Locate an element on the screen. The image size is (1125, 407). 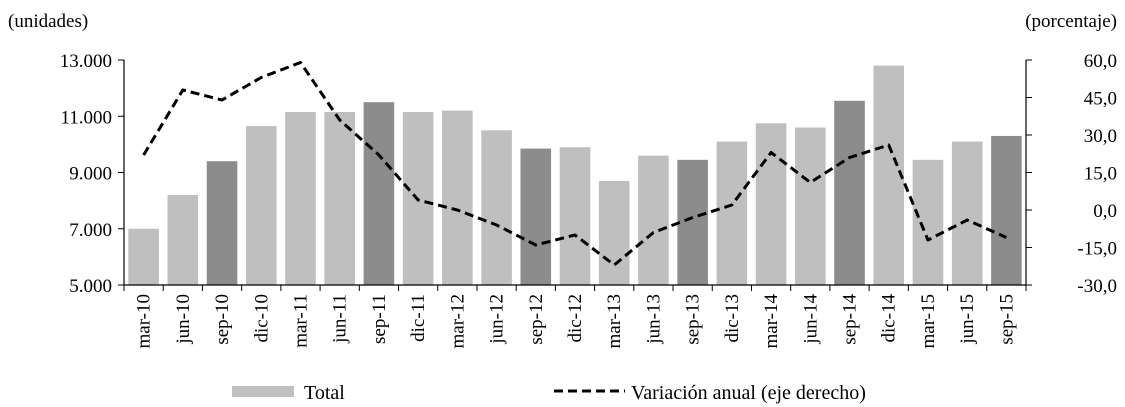
x-tick-label-mar-12: mar-12 is located at coordinates (457, 321).